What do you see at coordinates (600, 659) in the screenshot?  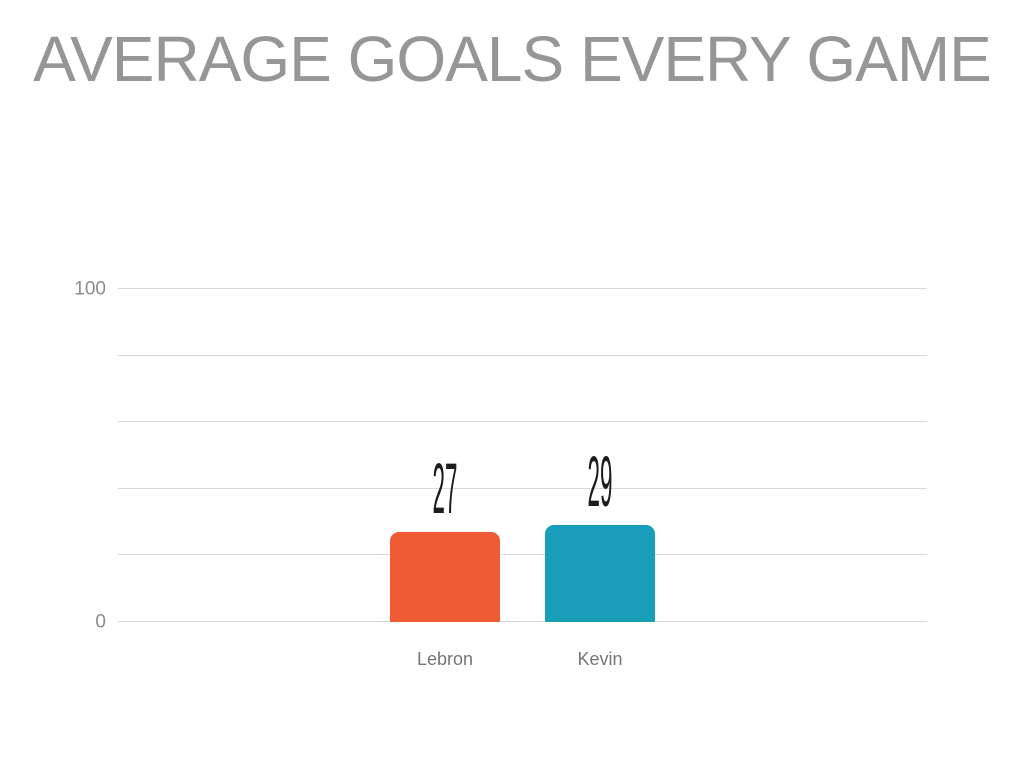 I see `category-label-kevin: Kevin` at bounding box center [600, 659].